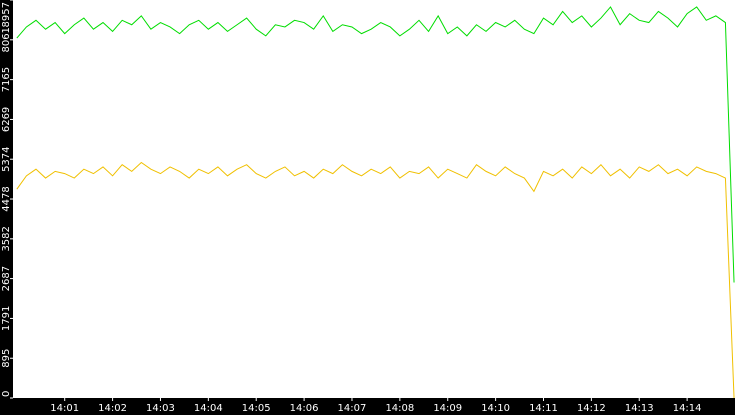 This screenshot has width=735, height=415. Describe the element at coordinates (256, 408) in the screenshot. I see `x-tick-label: 14:05` at that location.